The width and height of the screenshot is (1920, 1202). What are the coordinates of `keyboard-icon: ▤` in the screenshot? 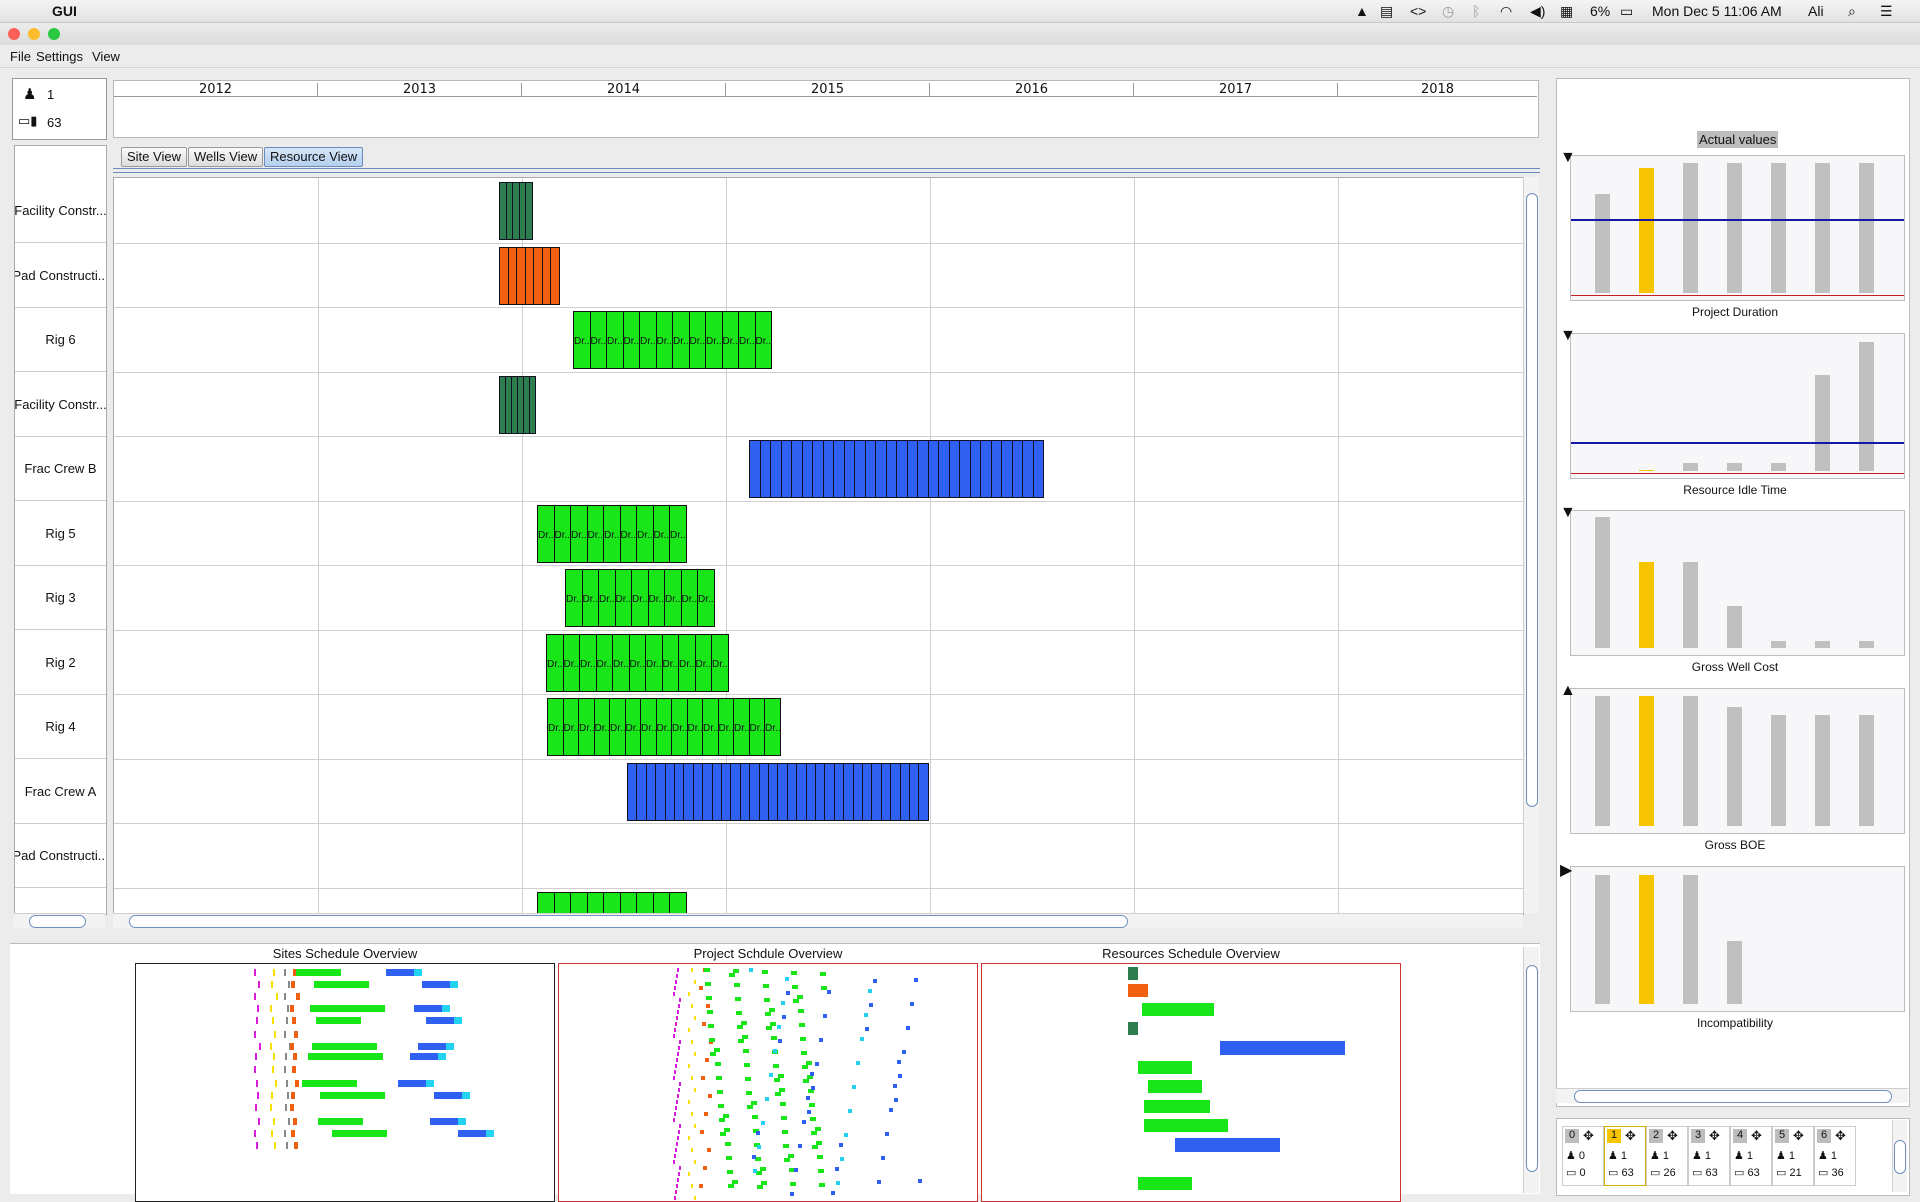 It's located at (1387, 11).